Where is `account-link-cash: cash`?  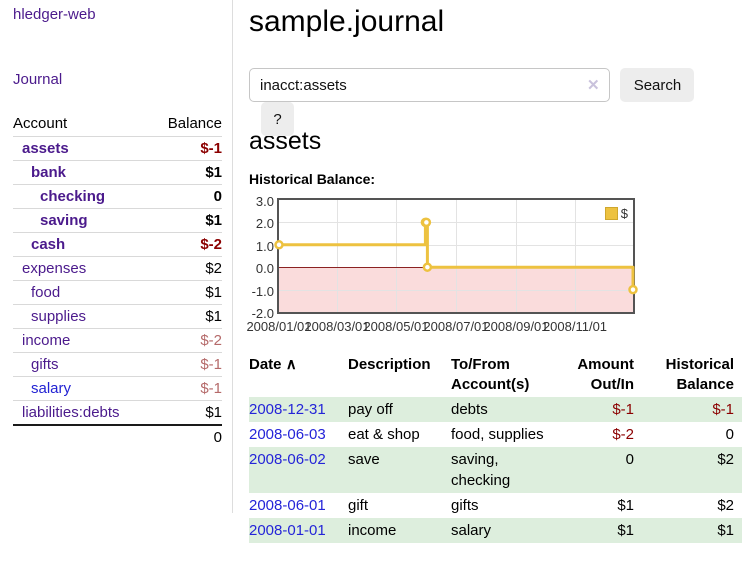
account-link-cash: cash is located at coordinates (48, 244).